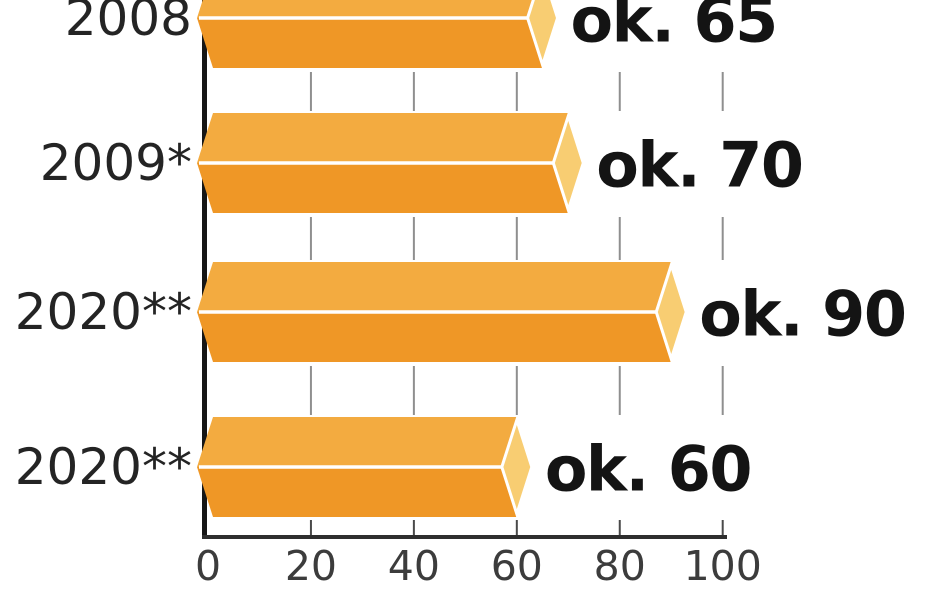 This screenshot has height=593, width=948. I want to click on value-label: ok. 60, so click(648, 469).